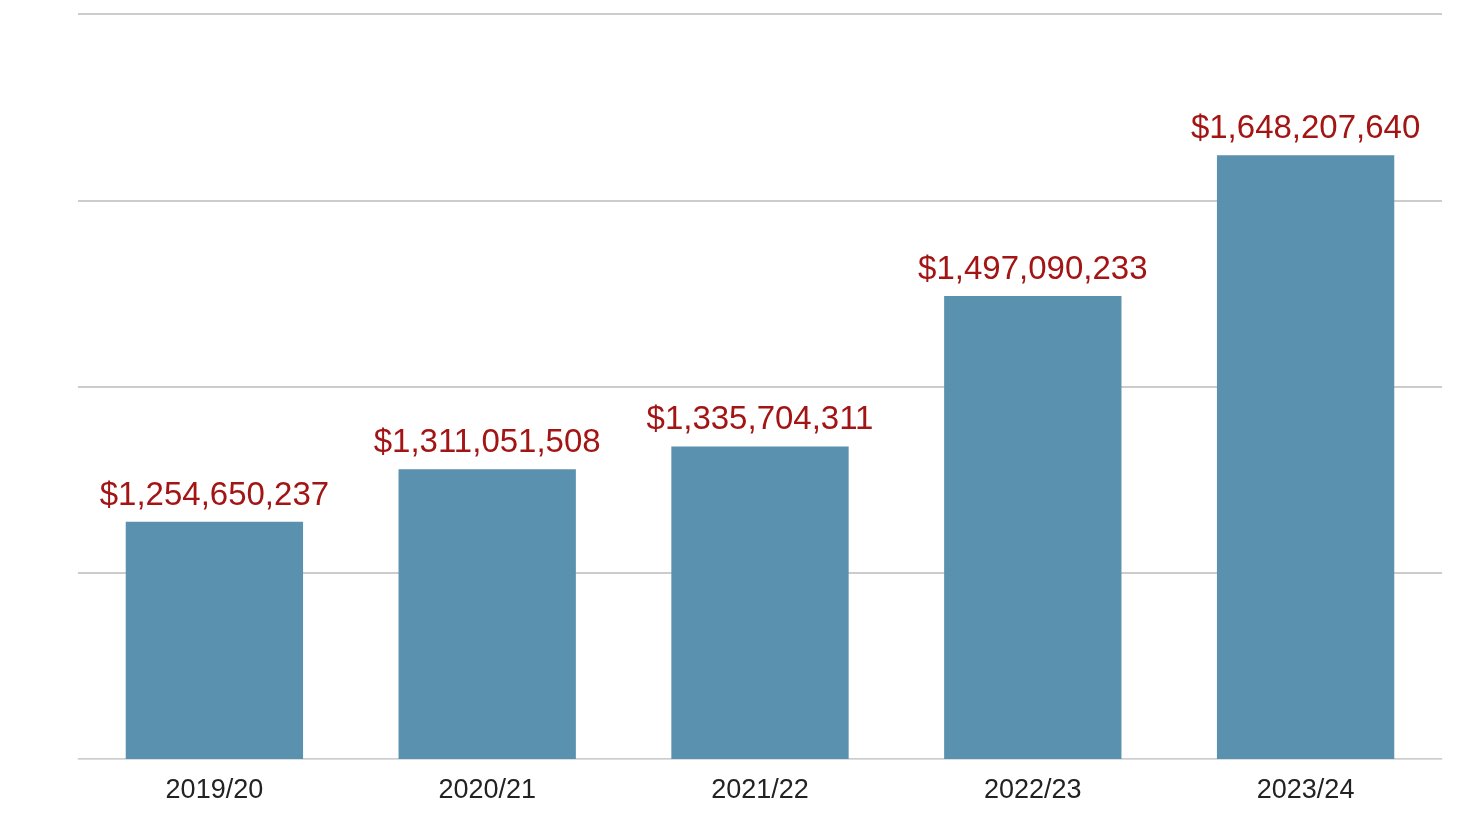 The width and height of the screenshot is (1460, 822). I want to click on data-label: $1,335,704,311, so click(760, 418).